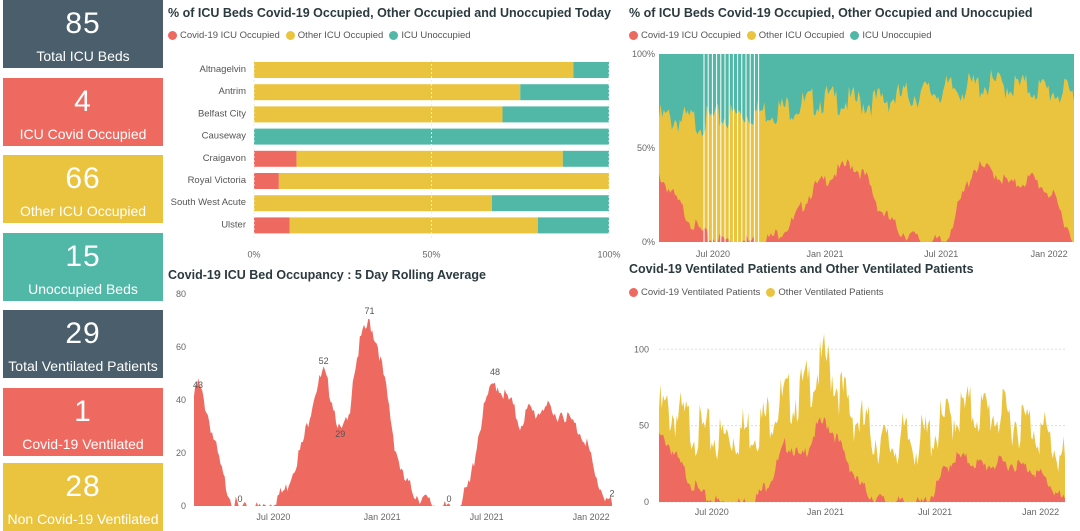 This screenshot has height=531, width=1080. Describe the element at coordinates (831, 292) in the screenshot. I see `legend4-other-label: Other Ventilated Patients` at that location.